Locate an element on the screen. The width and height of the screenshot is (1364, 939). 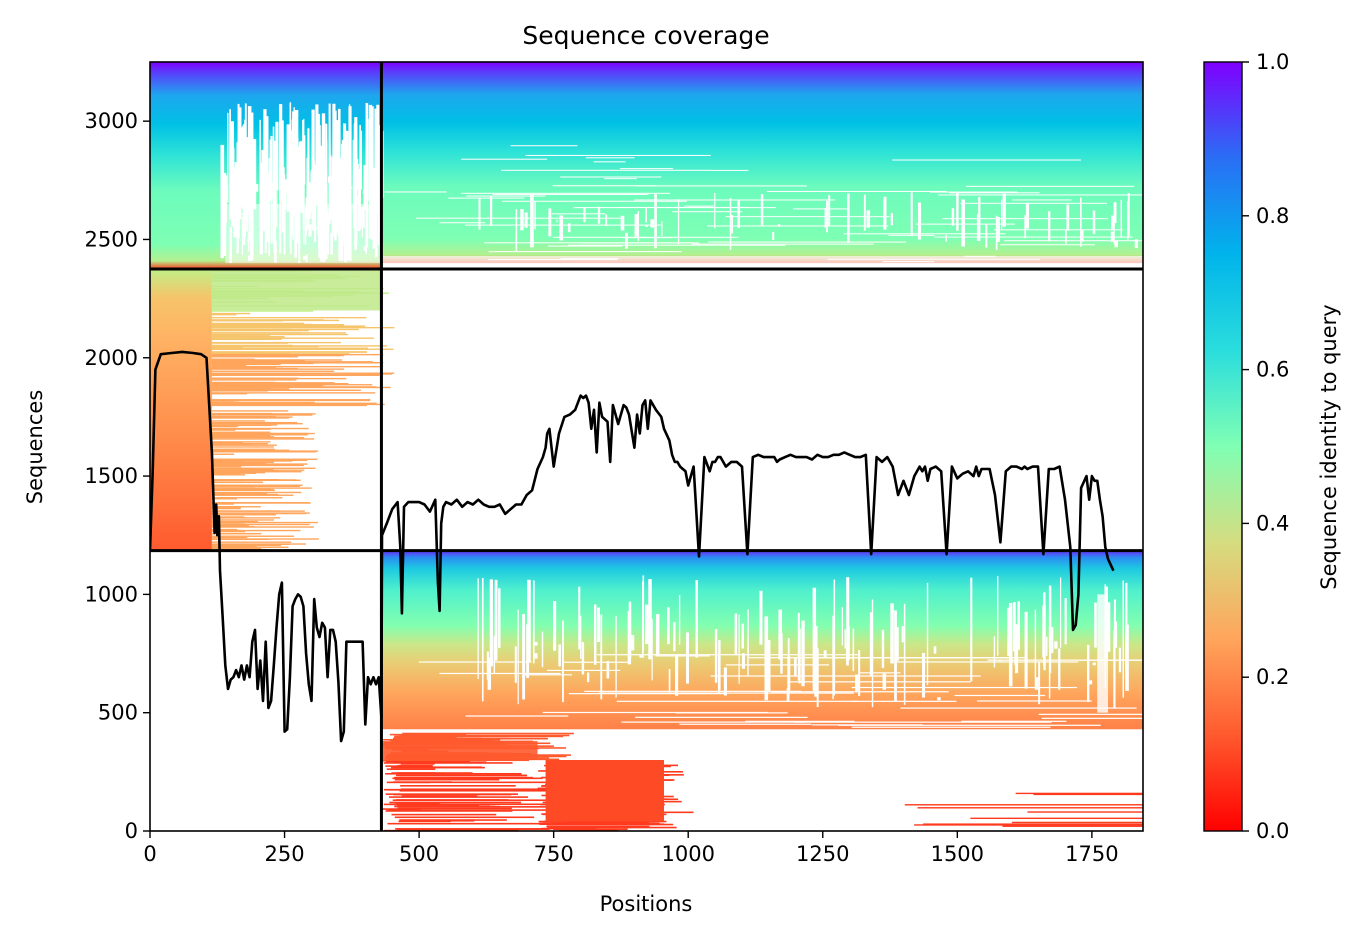
x-tick-label: 1250 is located at coordinates (822, 854).